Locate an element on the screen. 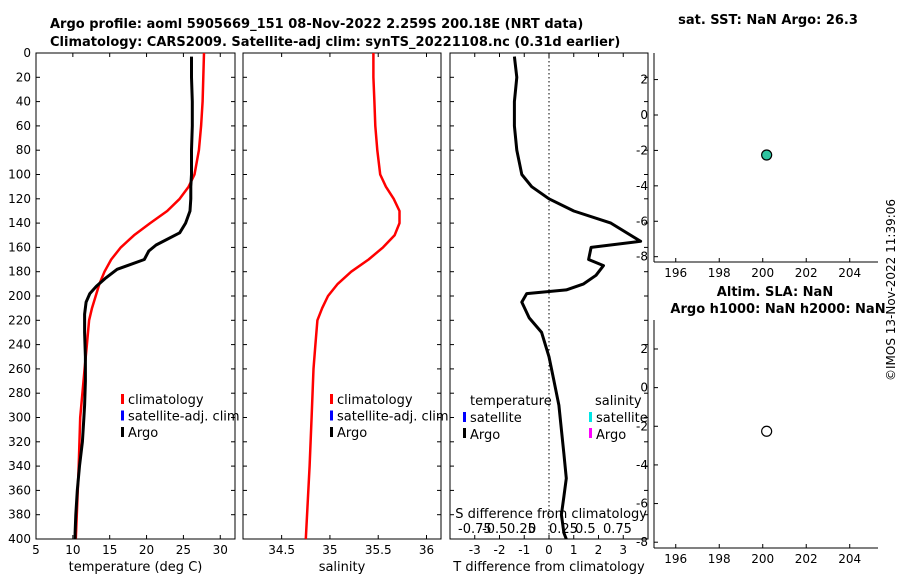  x-tick-label: 20 is located at coordinates (146, 550).